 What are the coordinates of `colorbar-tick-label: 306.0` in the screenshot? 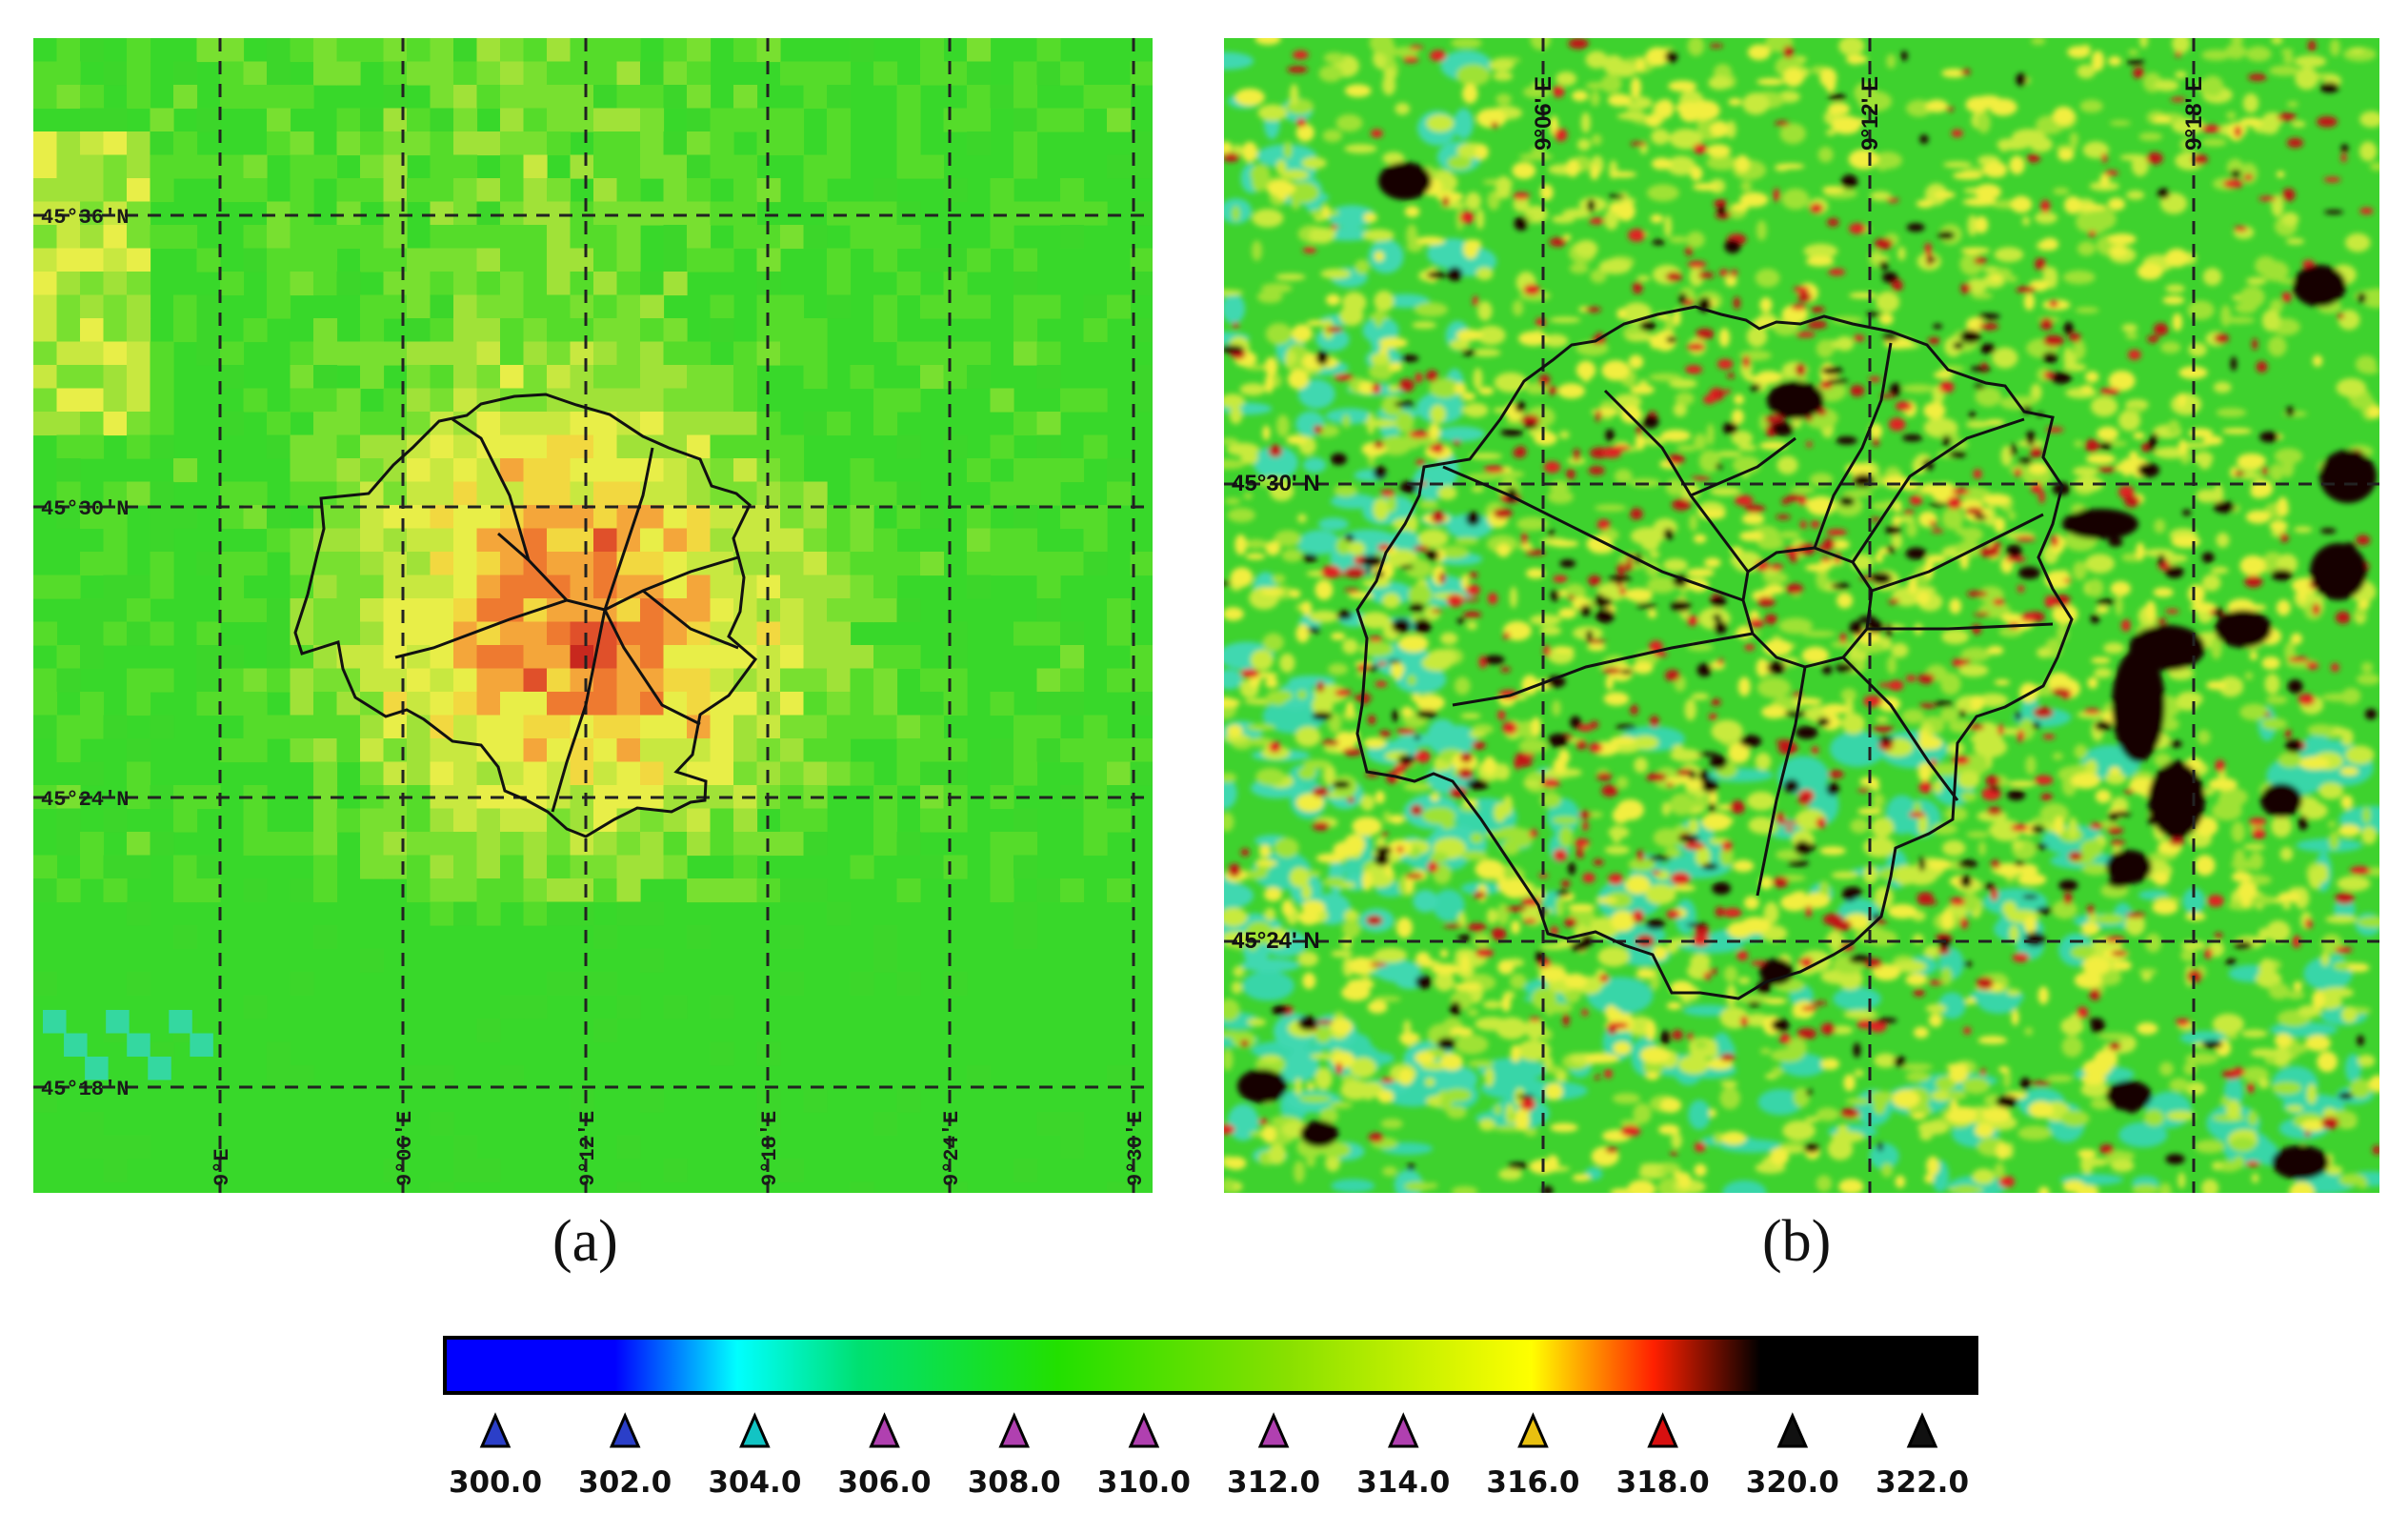 It's located at (884, 1482).